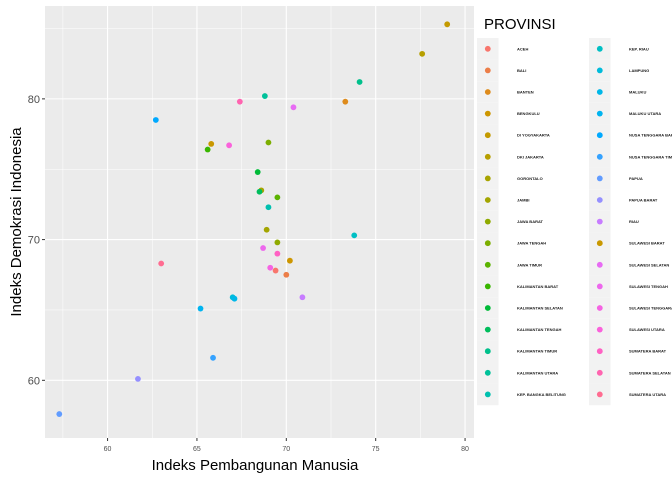  I want to click on legend-label: LAMPUNG, so click(639, 70).